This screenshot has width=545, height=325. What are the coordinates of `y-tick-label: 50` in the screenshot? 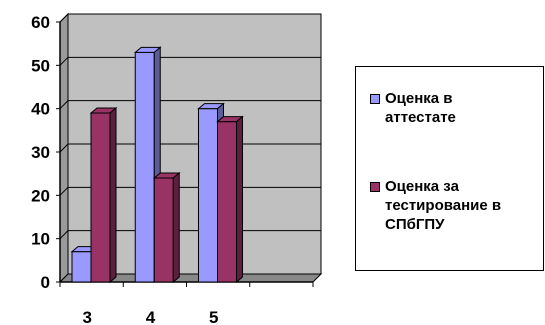 It's located at (40, 65).